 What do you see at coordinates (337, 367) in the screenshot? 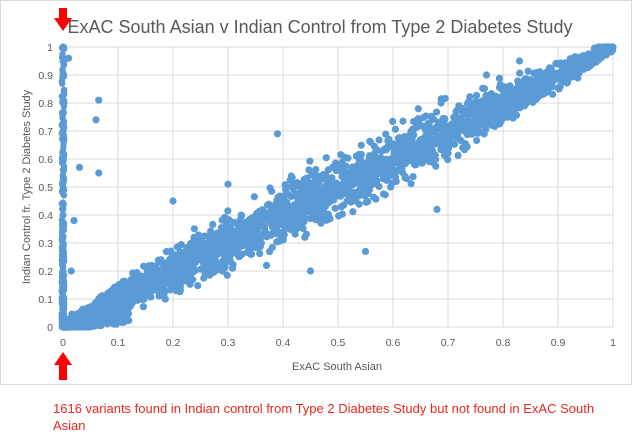
I see `x-axis-label: ExAC South Asian` at bounding box center [337, 367].